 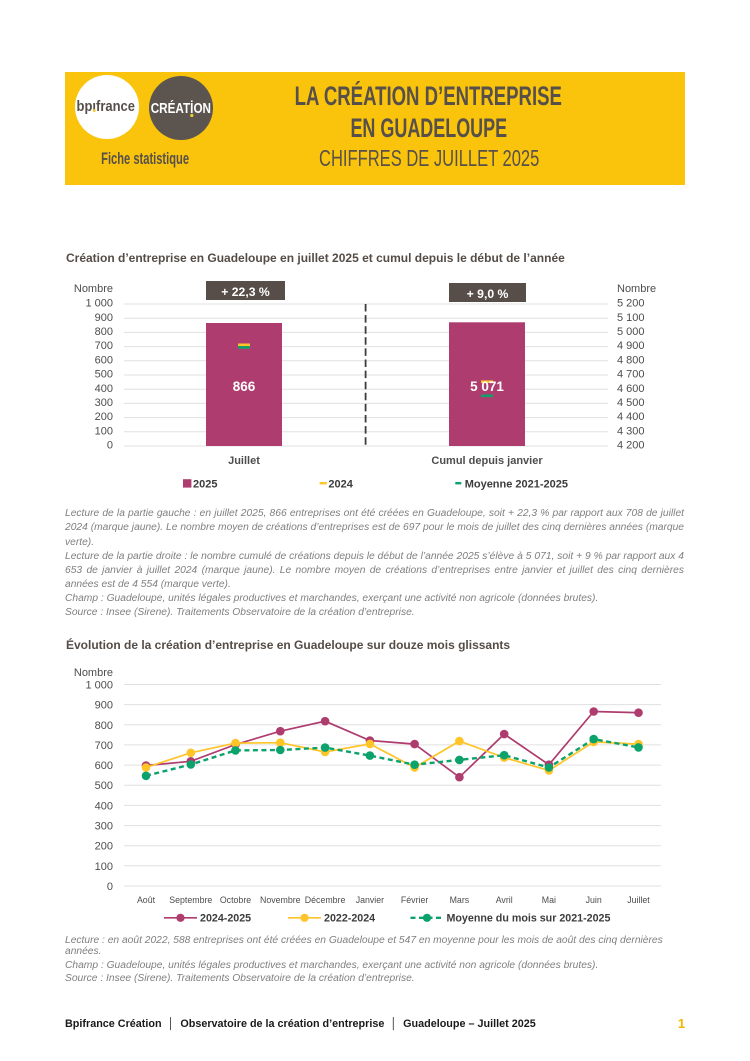 I want to click on svg-text: 4 800, so click(x=631, y=360).